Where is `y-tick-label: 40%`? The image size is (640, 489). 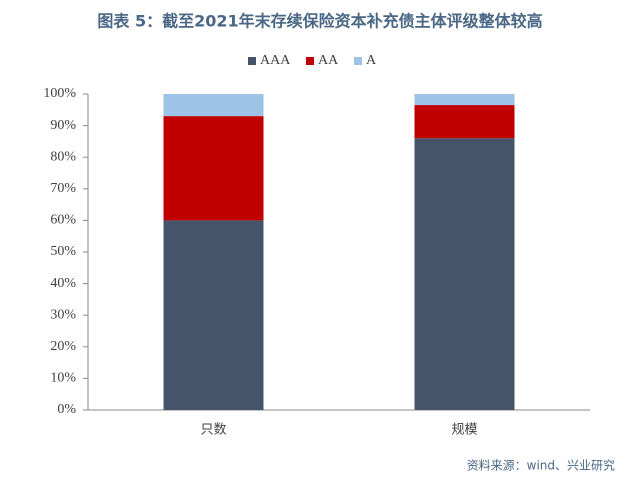 y-tick-label: 40% is located at coordinates (63, 283).